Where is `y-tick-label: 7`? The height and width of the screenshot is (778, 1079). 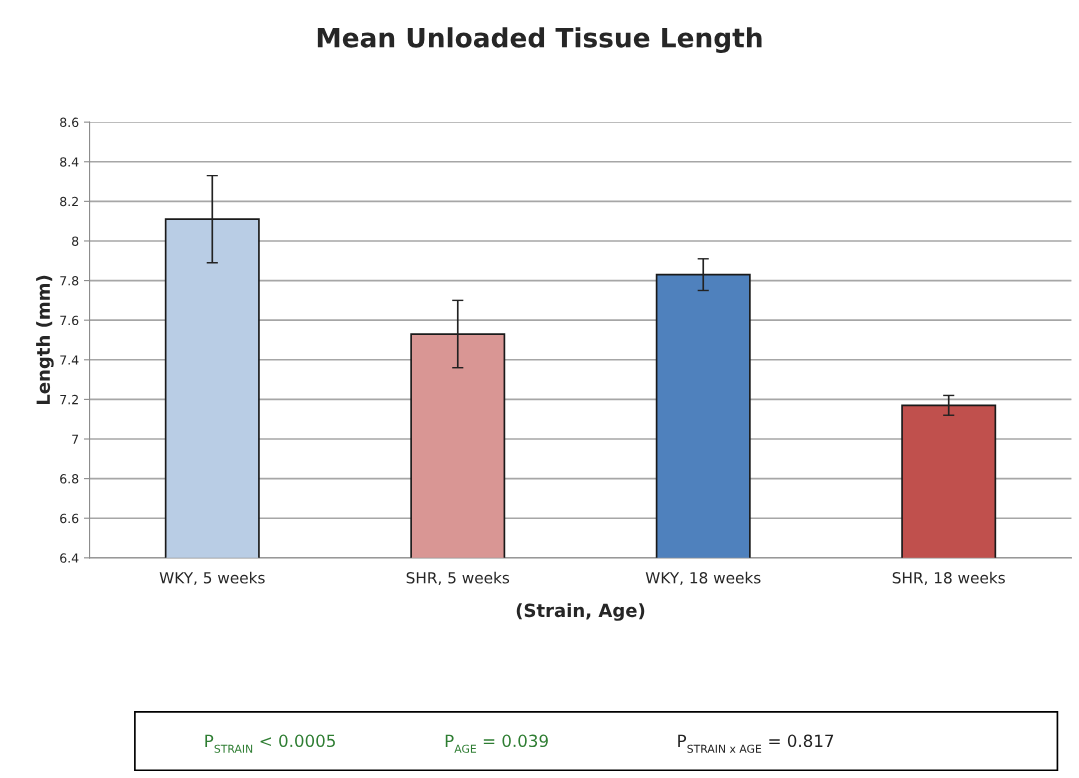 y-tick-label: 7 is located at coordinates (75, 439).